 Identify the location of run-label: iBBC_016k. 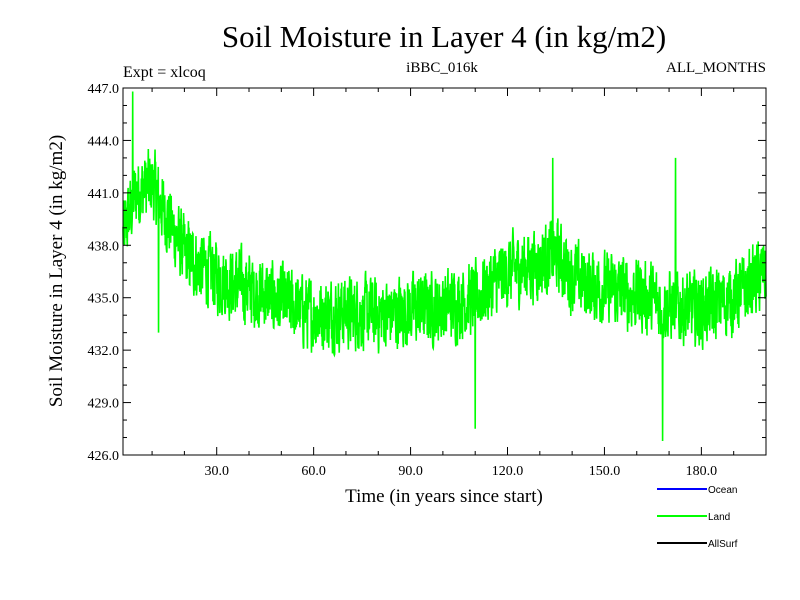
(442, 68).